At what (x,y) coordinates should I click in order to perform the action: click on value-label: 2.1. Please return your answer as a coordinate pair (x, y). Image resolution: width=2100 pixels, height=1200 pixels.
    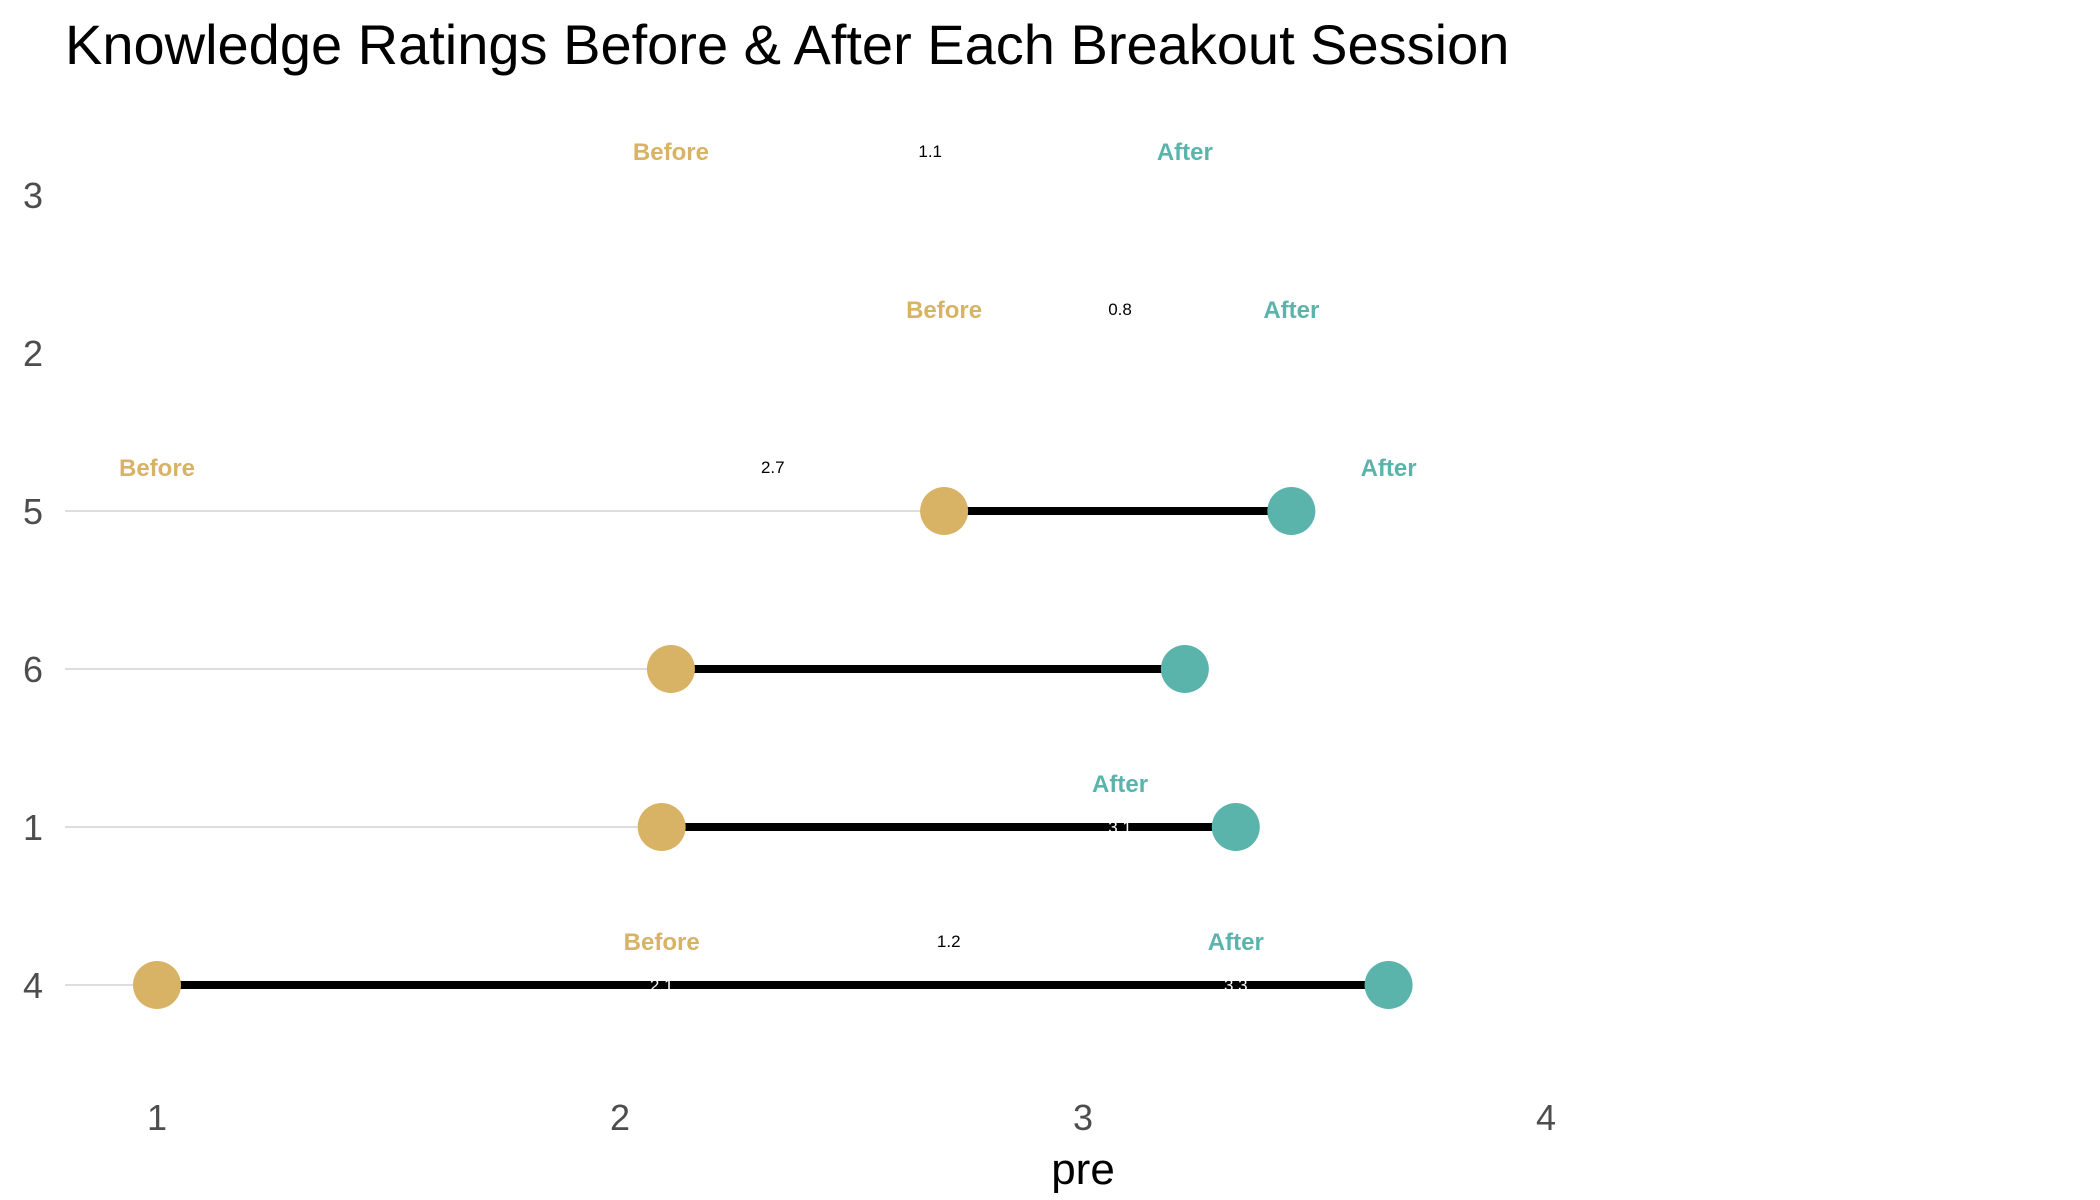
    Looking at the image, I should click on (662, 985).